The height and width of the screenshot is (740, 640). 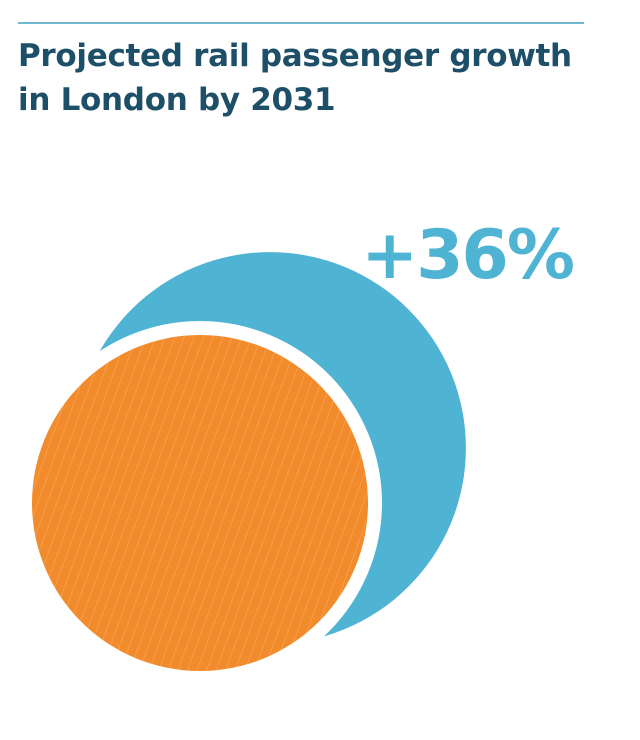 I want to click on chart-title-line-1: Projected rail passenger growth, so click(x=295, y=56).